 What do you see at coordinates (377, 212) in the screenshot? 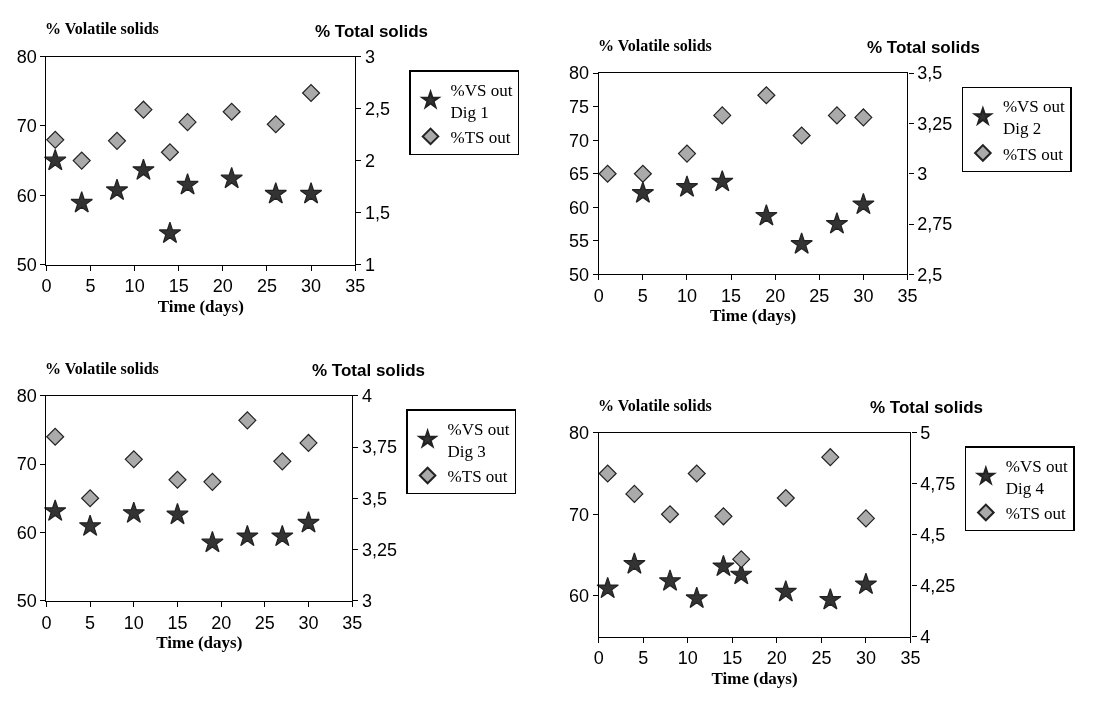
I see `y2-tick-label: 1,5` at bounding box center [377, 212].